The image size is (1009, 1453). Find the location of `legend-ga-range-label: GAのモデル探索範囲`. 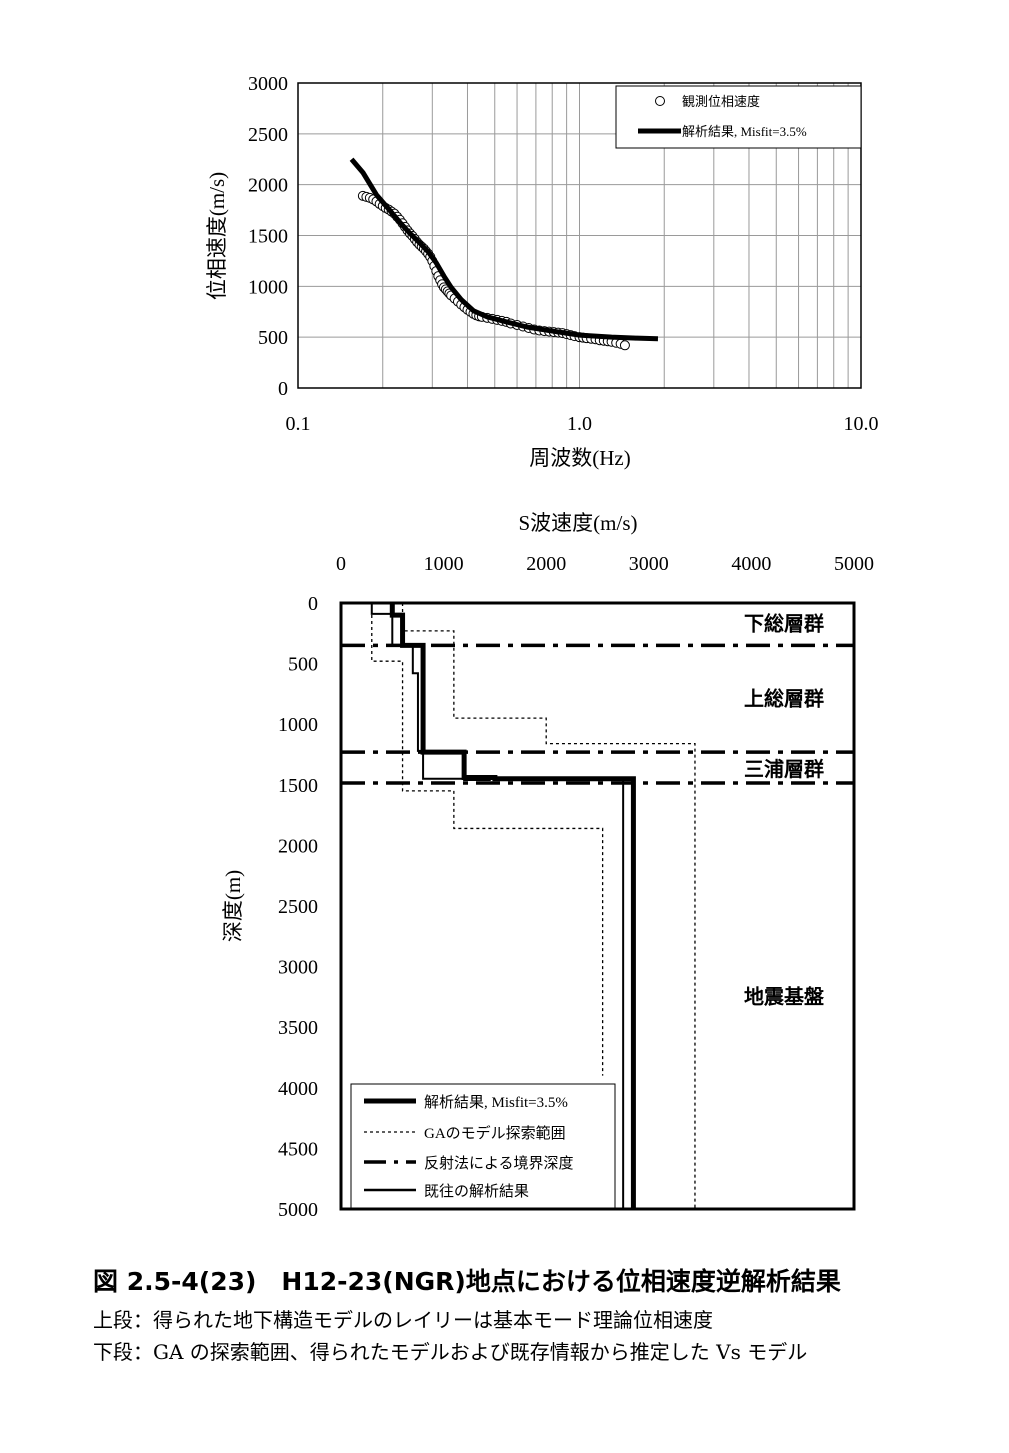

legend-ga-range-label: GAのモデル探索範囲 is located at coordinates (495, 1133).